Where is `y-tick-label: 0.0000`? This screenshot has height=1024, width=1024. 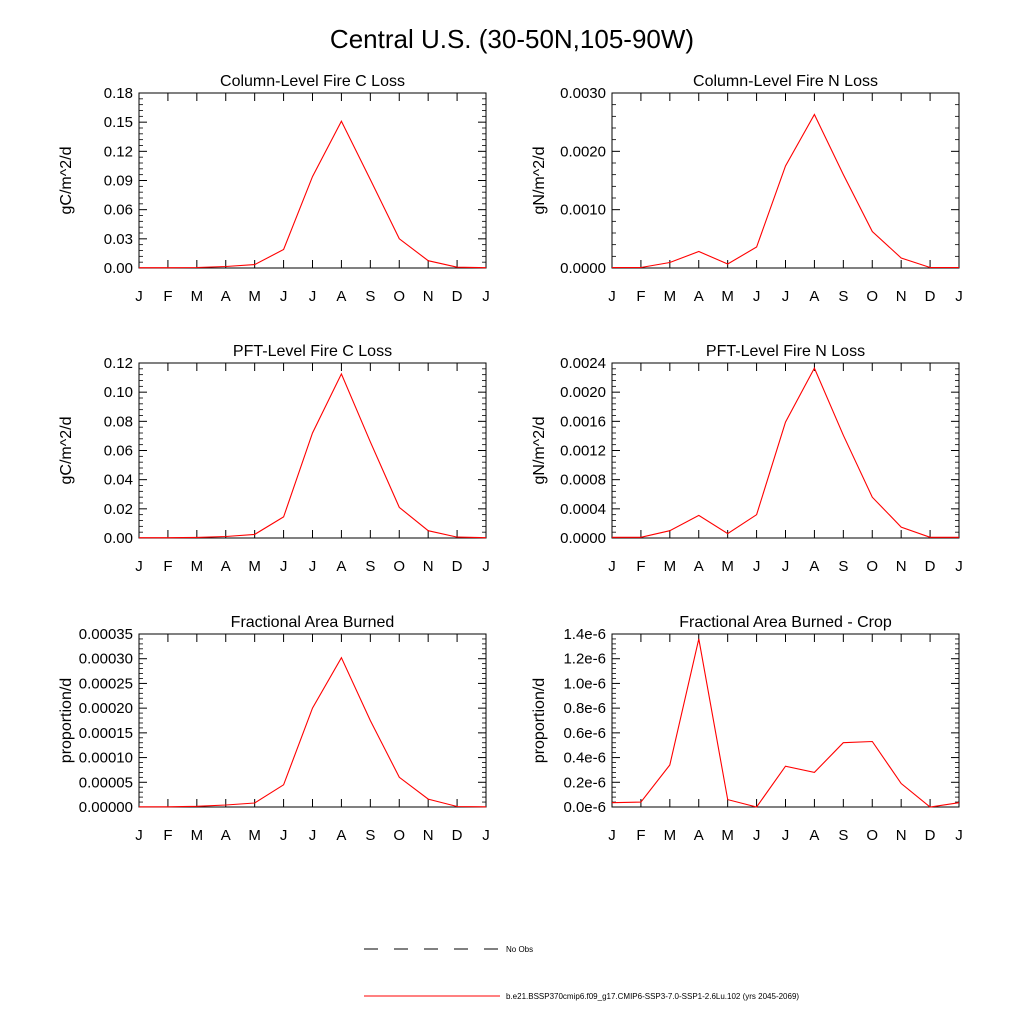 y-tick-label: 0.0000 is located at coordinates (583, 538).